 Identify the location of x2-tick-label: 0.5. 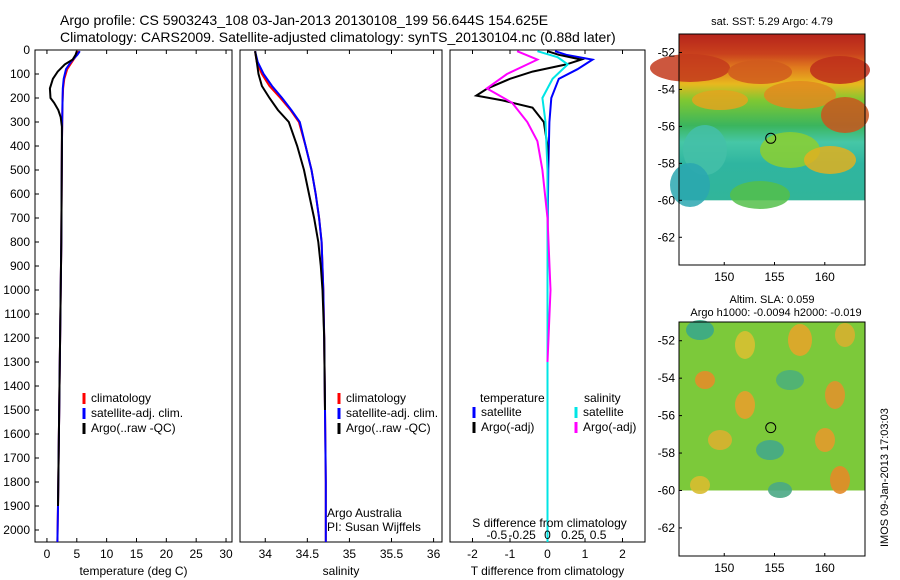
(598, 535).